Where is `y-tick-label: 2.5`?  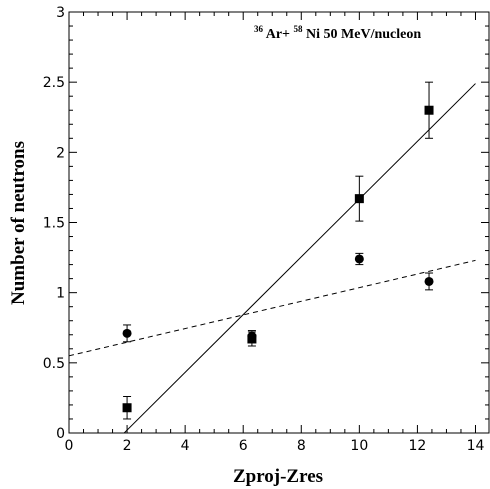
y-tick-label: 2.5 is located at coordinates (54, 83).